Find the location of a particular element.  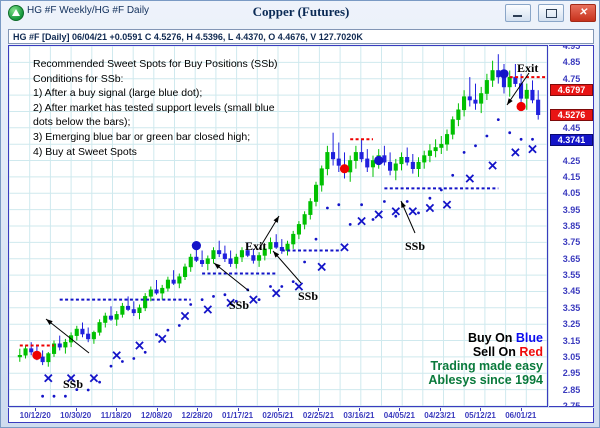

price-tick: 2.75 is located at coordinates (571, 404).